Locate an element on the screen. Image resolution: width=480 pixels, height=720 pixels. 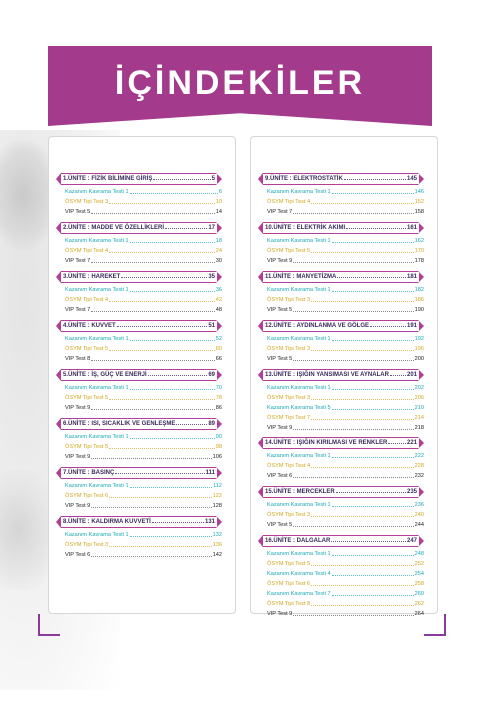
test-entry: Kazanım Kavrama Testi 1 202 is located at coordinates (344, 386).